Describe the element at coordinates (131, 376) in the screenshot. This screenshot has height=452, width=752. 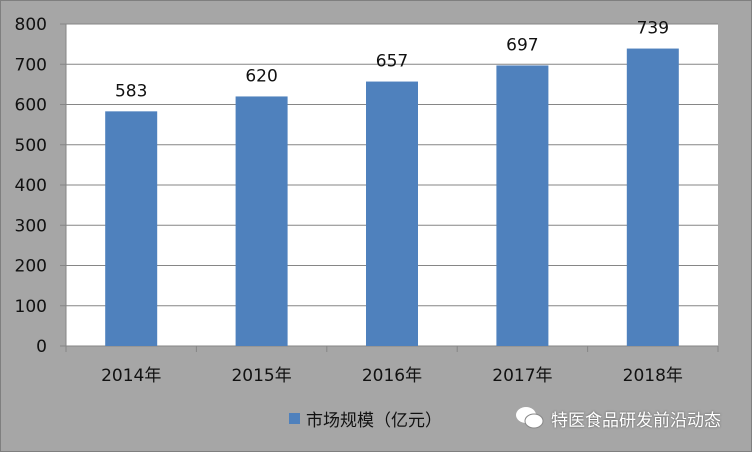
I see `x-tick-label: 2014年` at that location.